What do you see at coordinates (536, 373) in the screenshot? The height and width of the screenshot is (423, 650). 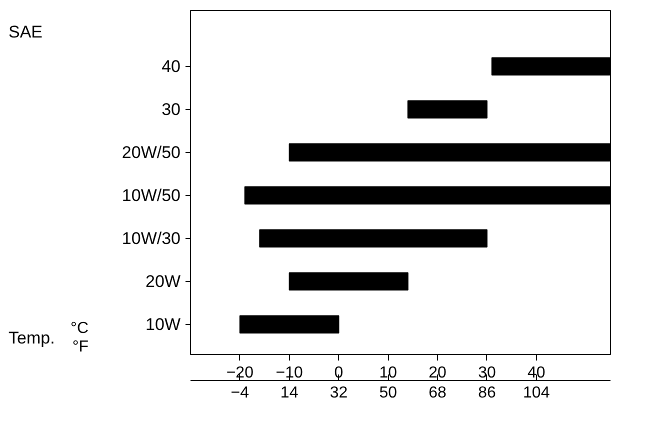 I see `x-tick-label: 40` at bounding box center [536, 373].